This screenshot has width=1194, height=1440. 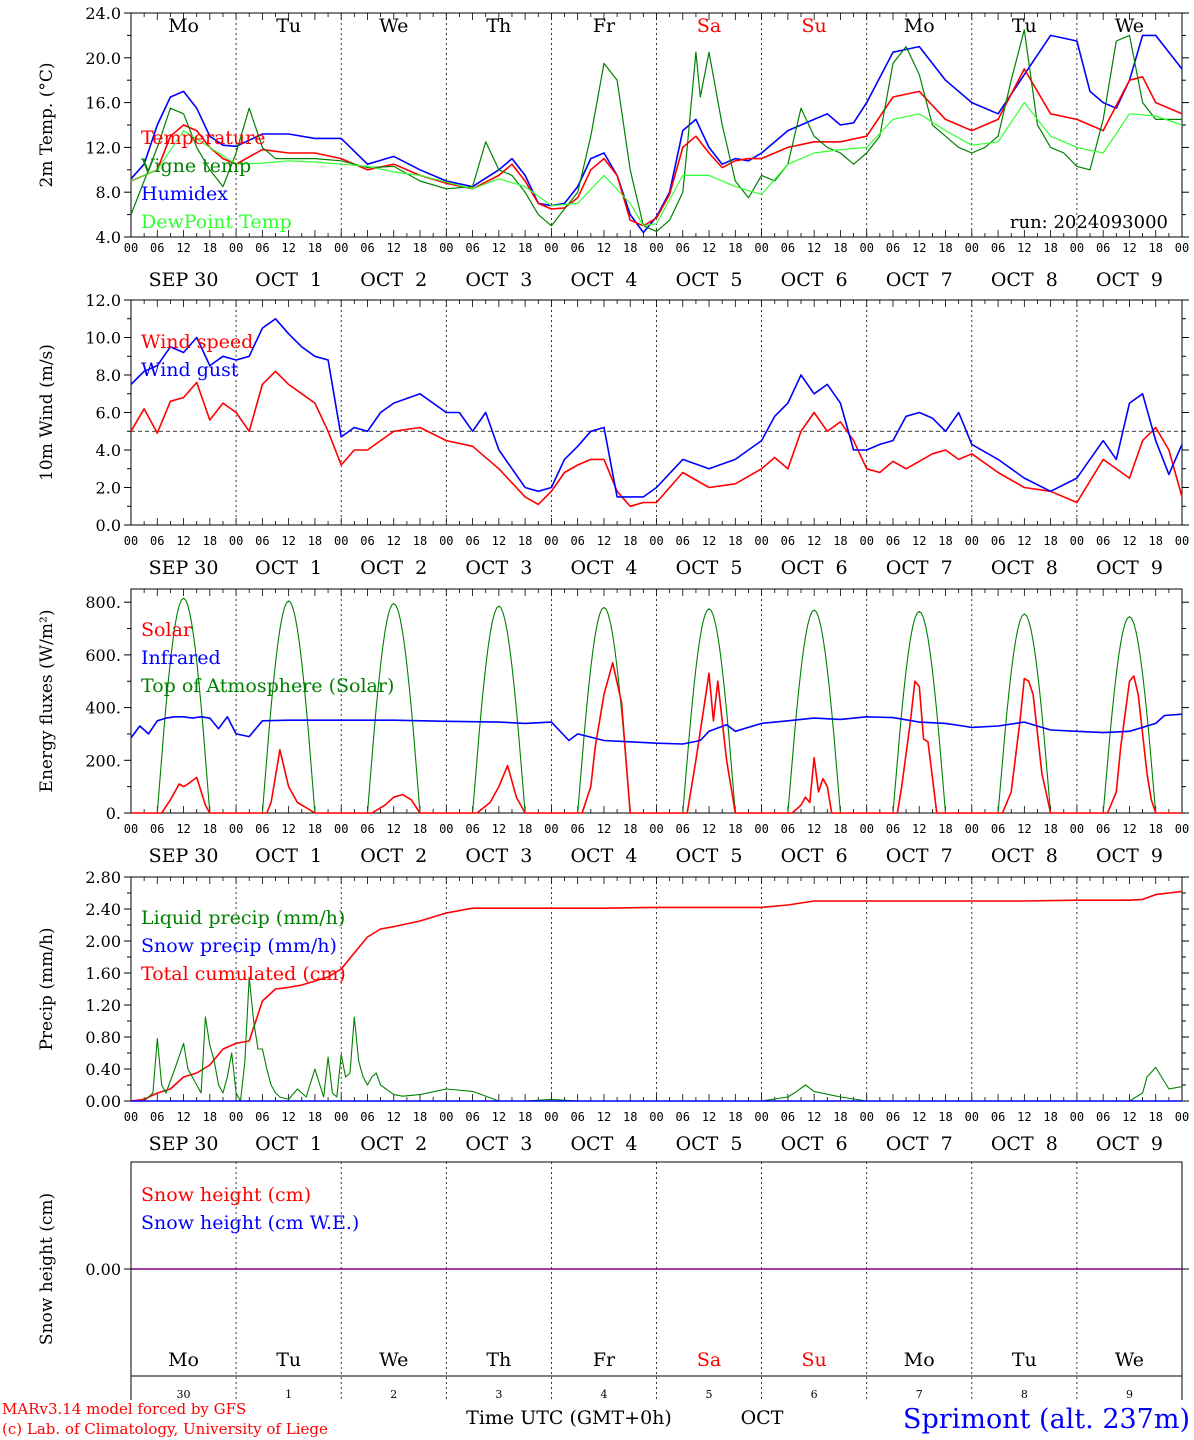 I want to click on legend-entry: Humidex, so click(x=184, y=194).